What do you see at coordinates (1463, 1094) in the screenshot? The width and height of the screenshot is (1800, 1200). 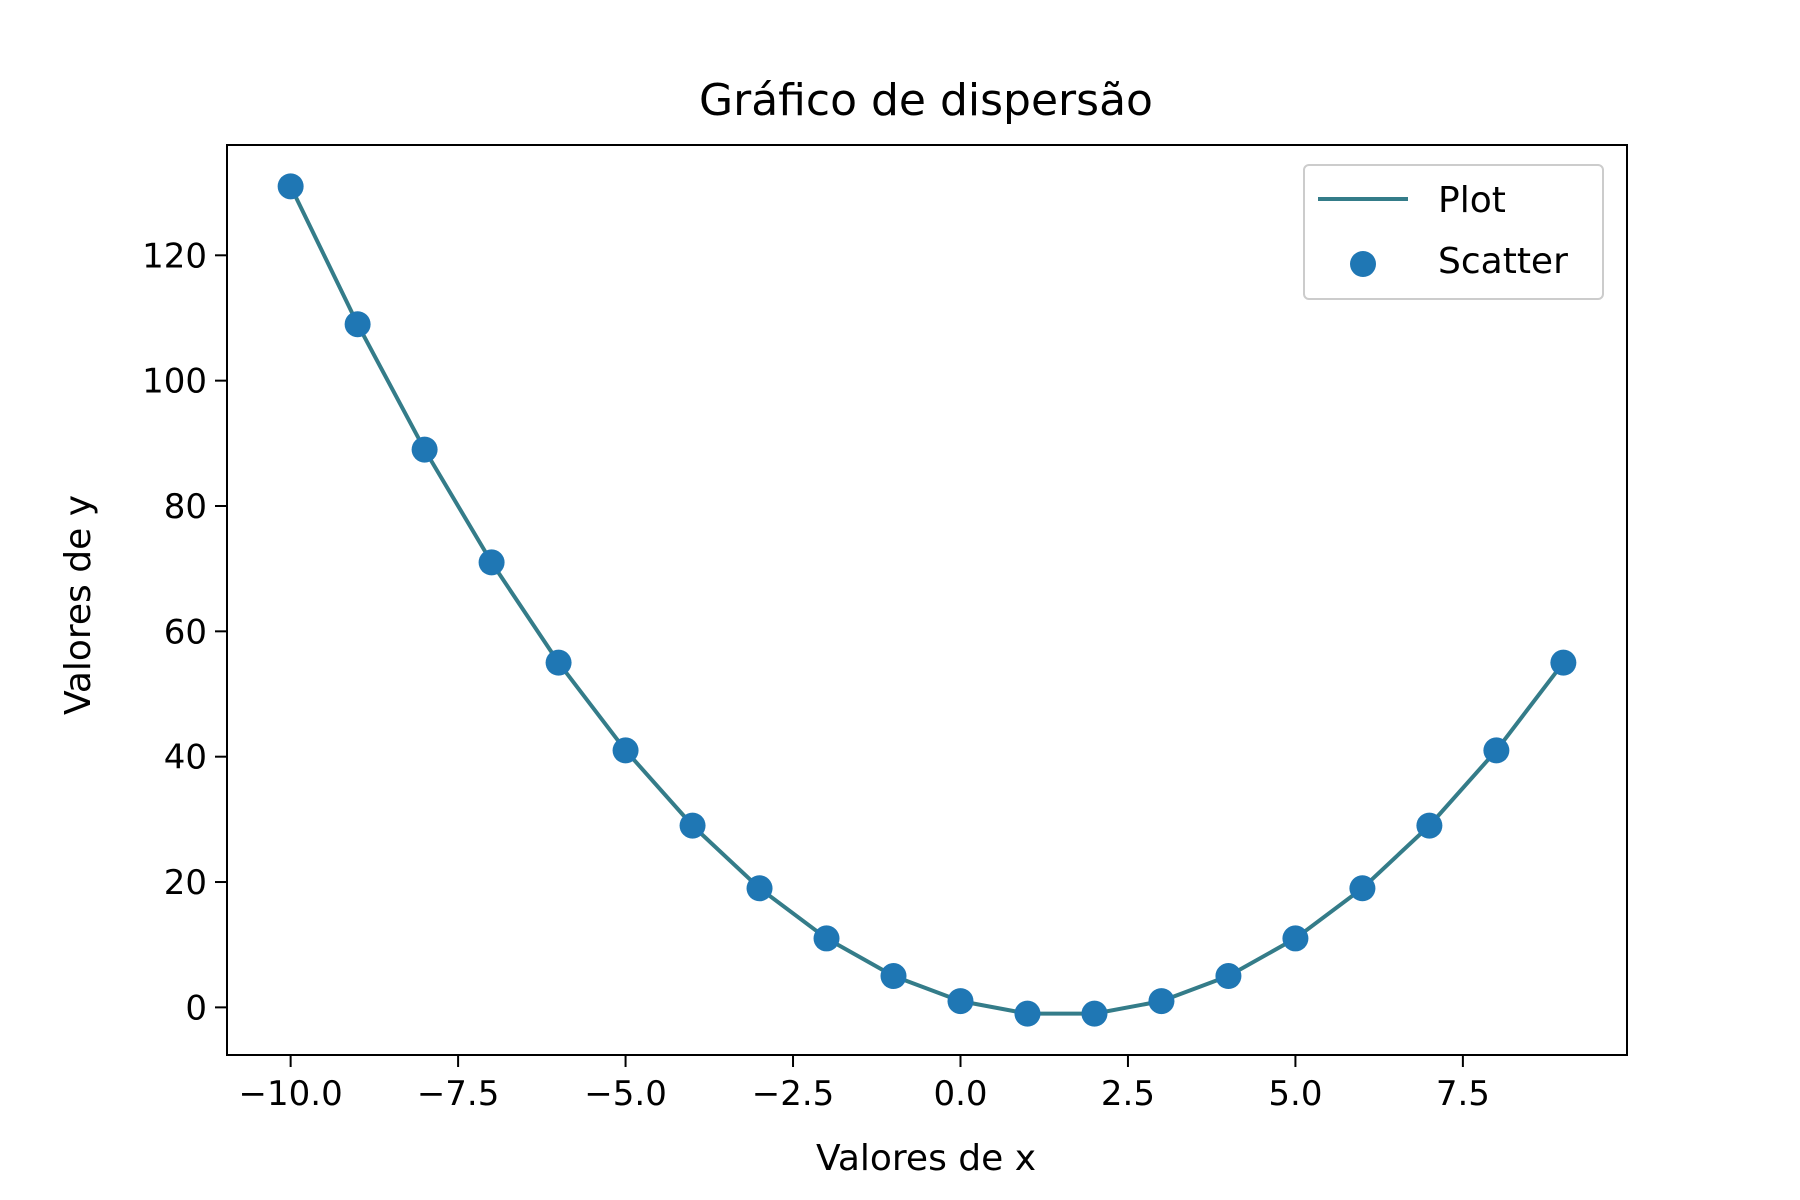 I see `x-tick-label: 7.5` at bounding box center [1463, 1094].